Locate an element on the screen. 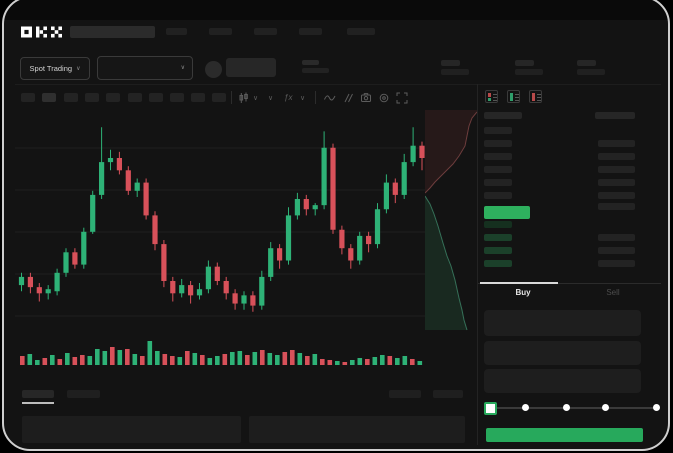 This screenshot has height=453, width=673. tabs-divider is located at coordinates (569, 283).